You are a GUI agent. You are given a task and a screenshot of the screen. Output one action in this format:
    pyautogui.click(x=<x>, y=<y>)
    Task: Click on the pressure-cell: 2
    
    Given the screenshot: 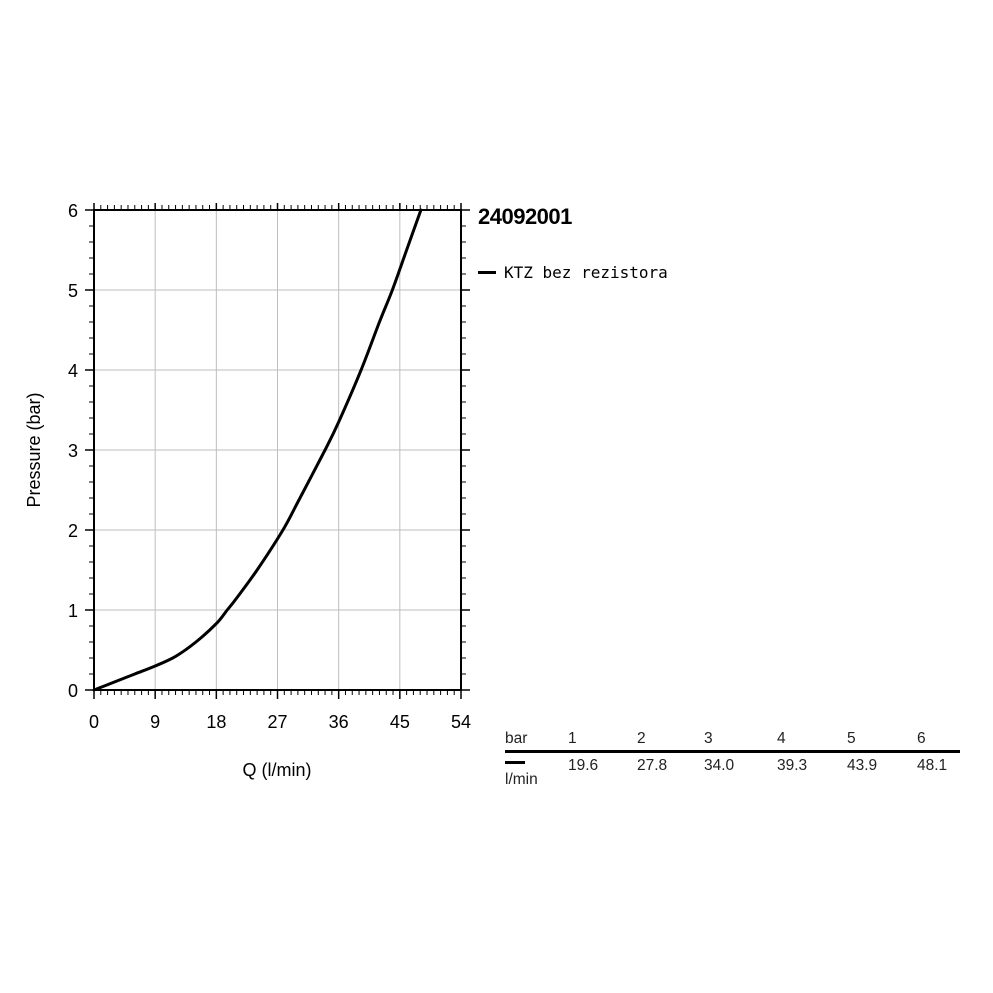 What is the action you would take?
    pyautogui.click(x=641, y=738)
    